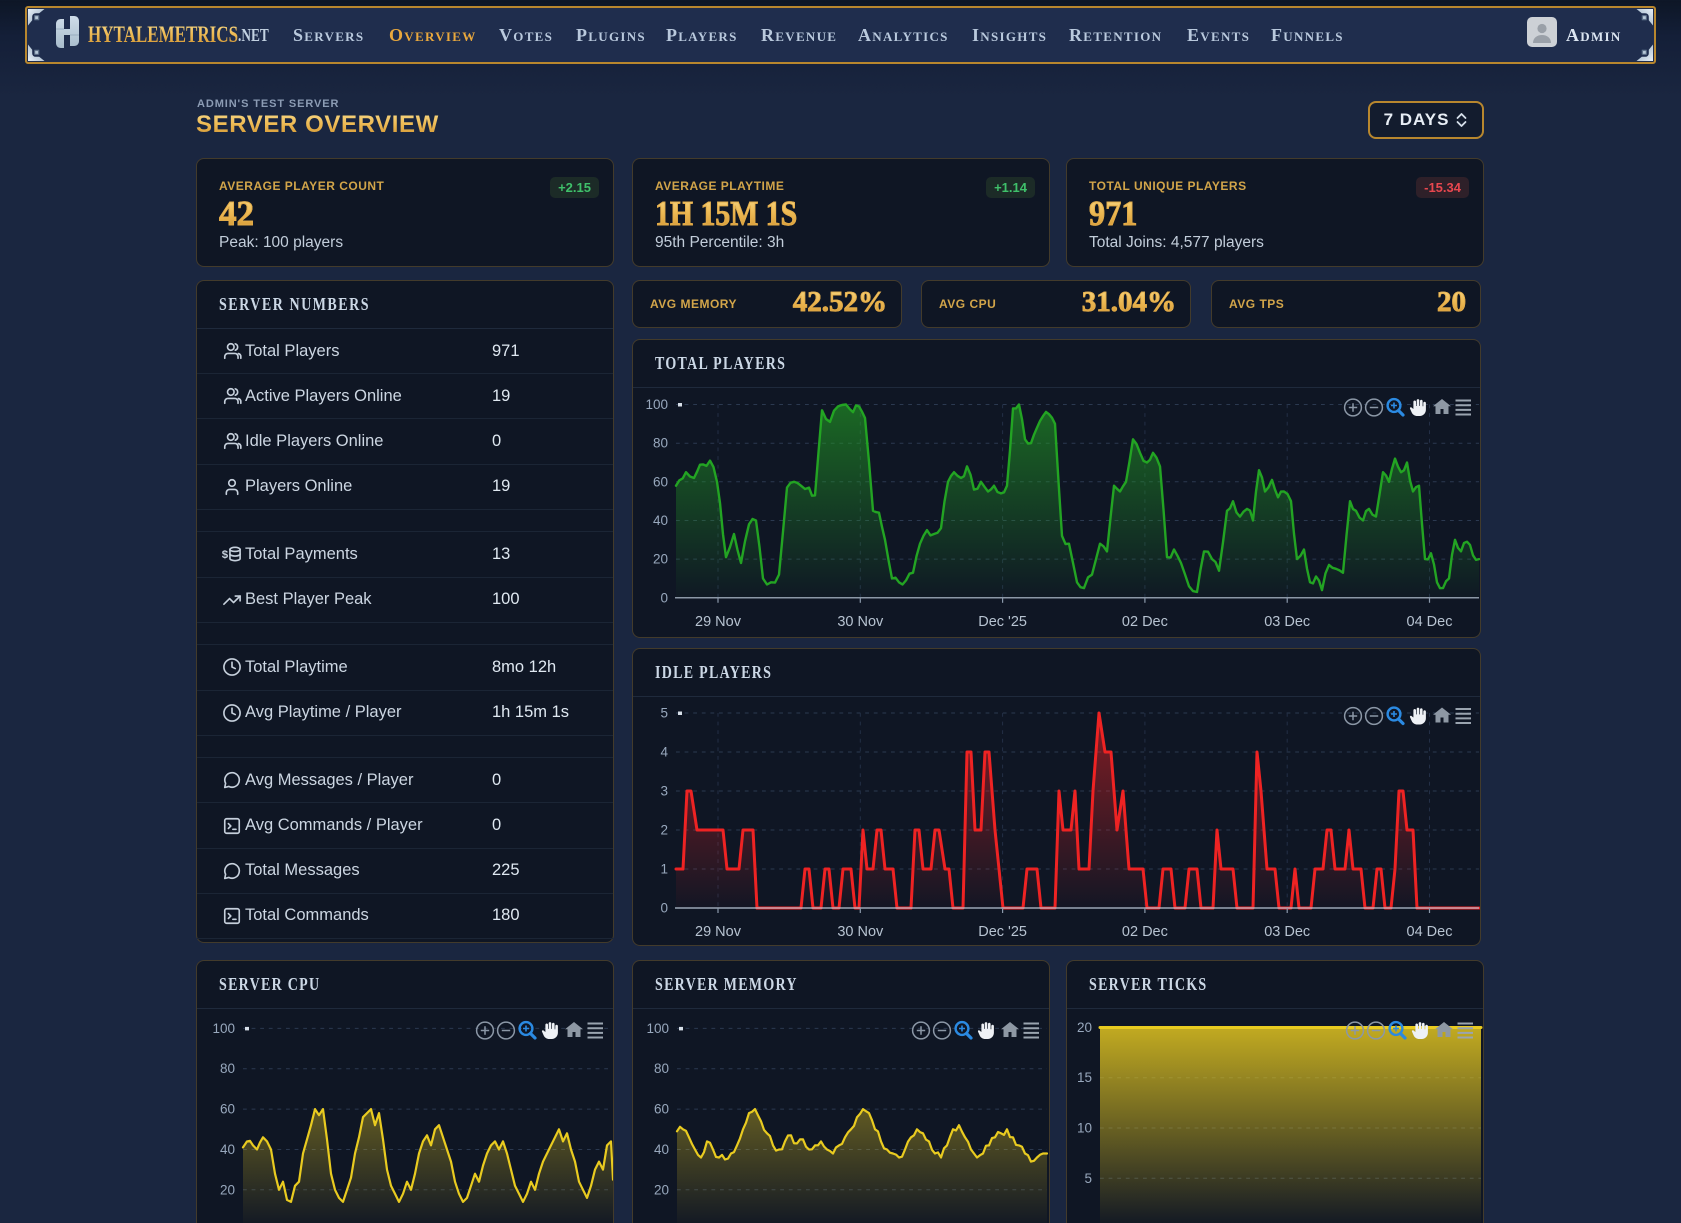 The width and height of the screenshot is (1681, 1223). What do you see at coordinates (664, 830) in the screenshot?
I see `svg-text: 2` at bounding box center [664, 830].